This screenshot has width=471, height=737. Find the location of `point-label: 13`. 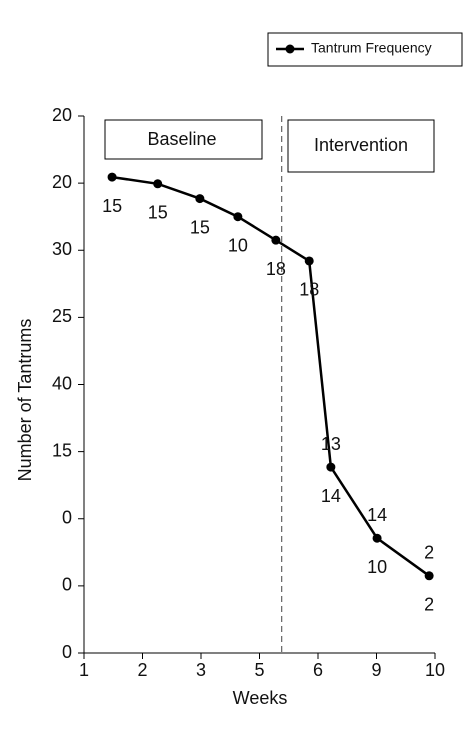

point-label: 13 is located at coordinates (331, 444).